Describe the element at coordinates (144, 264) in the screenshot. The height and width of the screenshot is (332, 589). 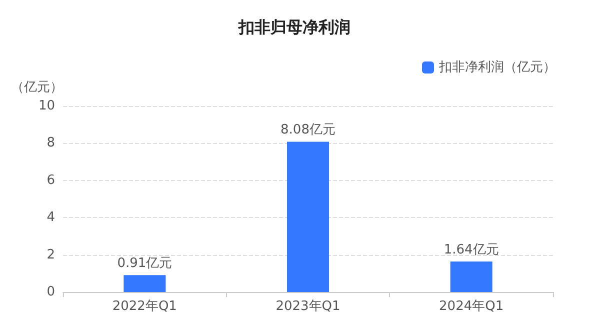
I see `data-label: 0.91亿元` at that location.